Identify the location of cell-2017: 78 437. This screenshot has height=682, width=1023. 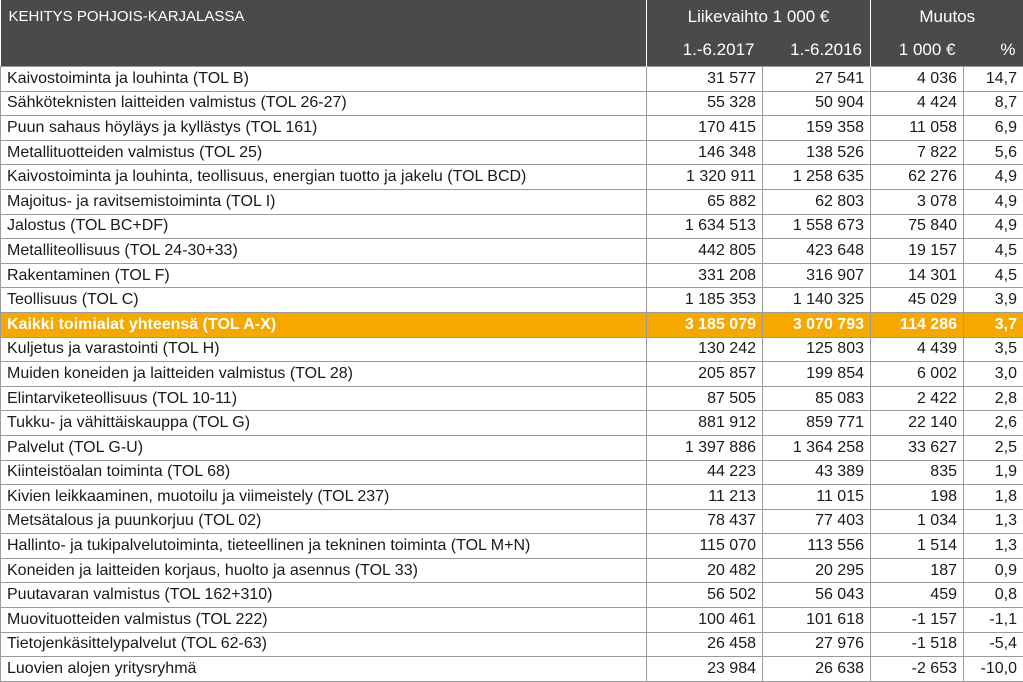
(705, 521).